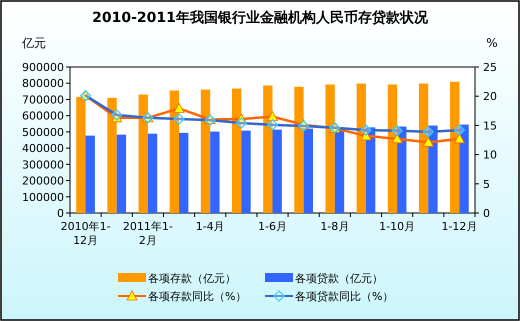 Image resolution: width=520 pixels, height=321 pixels. Describe the element at coordinates (147, 233) in the screenshot. I see `x-tick-label: 2011年1-2月` at that location.